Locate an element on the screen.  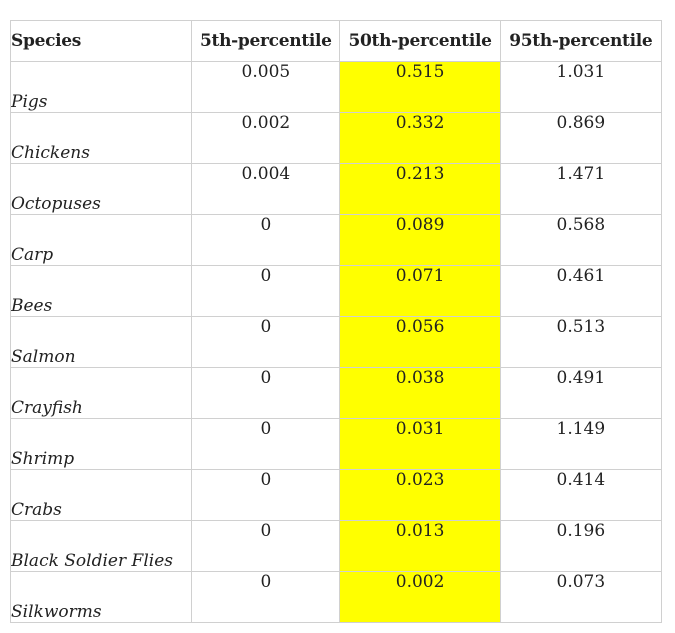
p50-cell: 0.031 is located at coordinates (420, 444).